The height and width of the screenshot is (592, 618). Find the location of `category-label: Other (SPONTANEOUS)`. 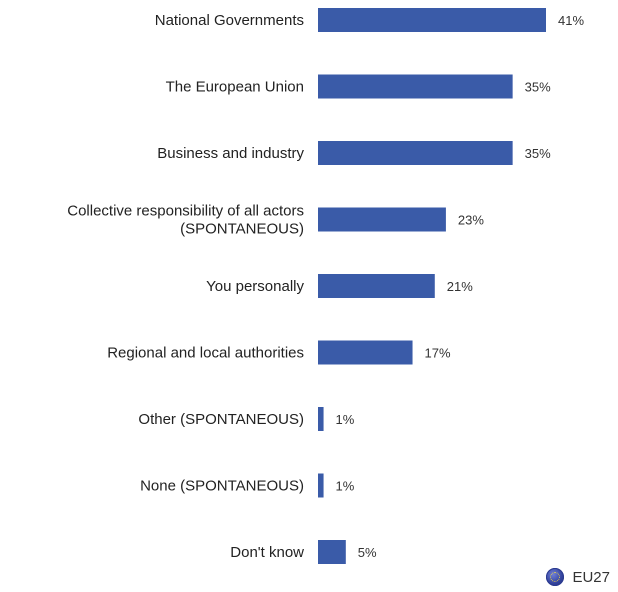

category-label: Other (SPONTANEOUS) is located at coordinates (221, 419).